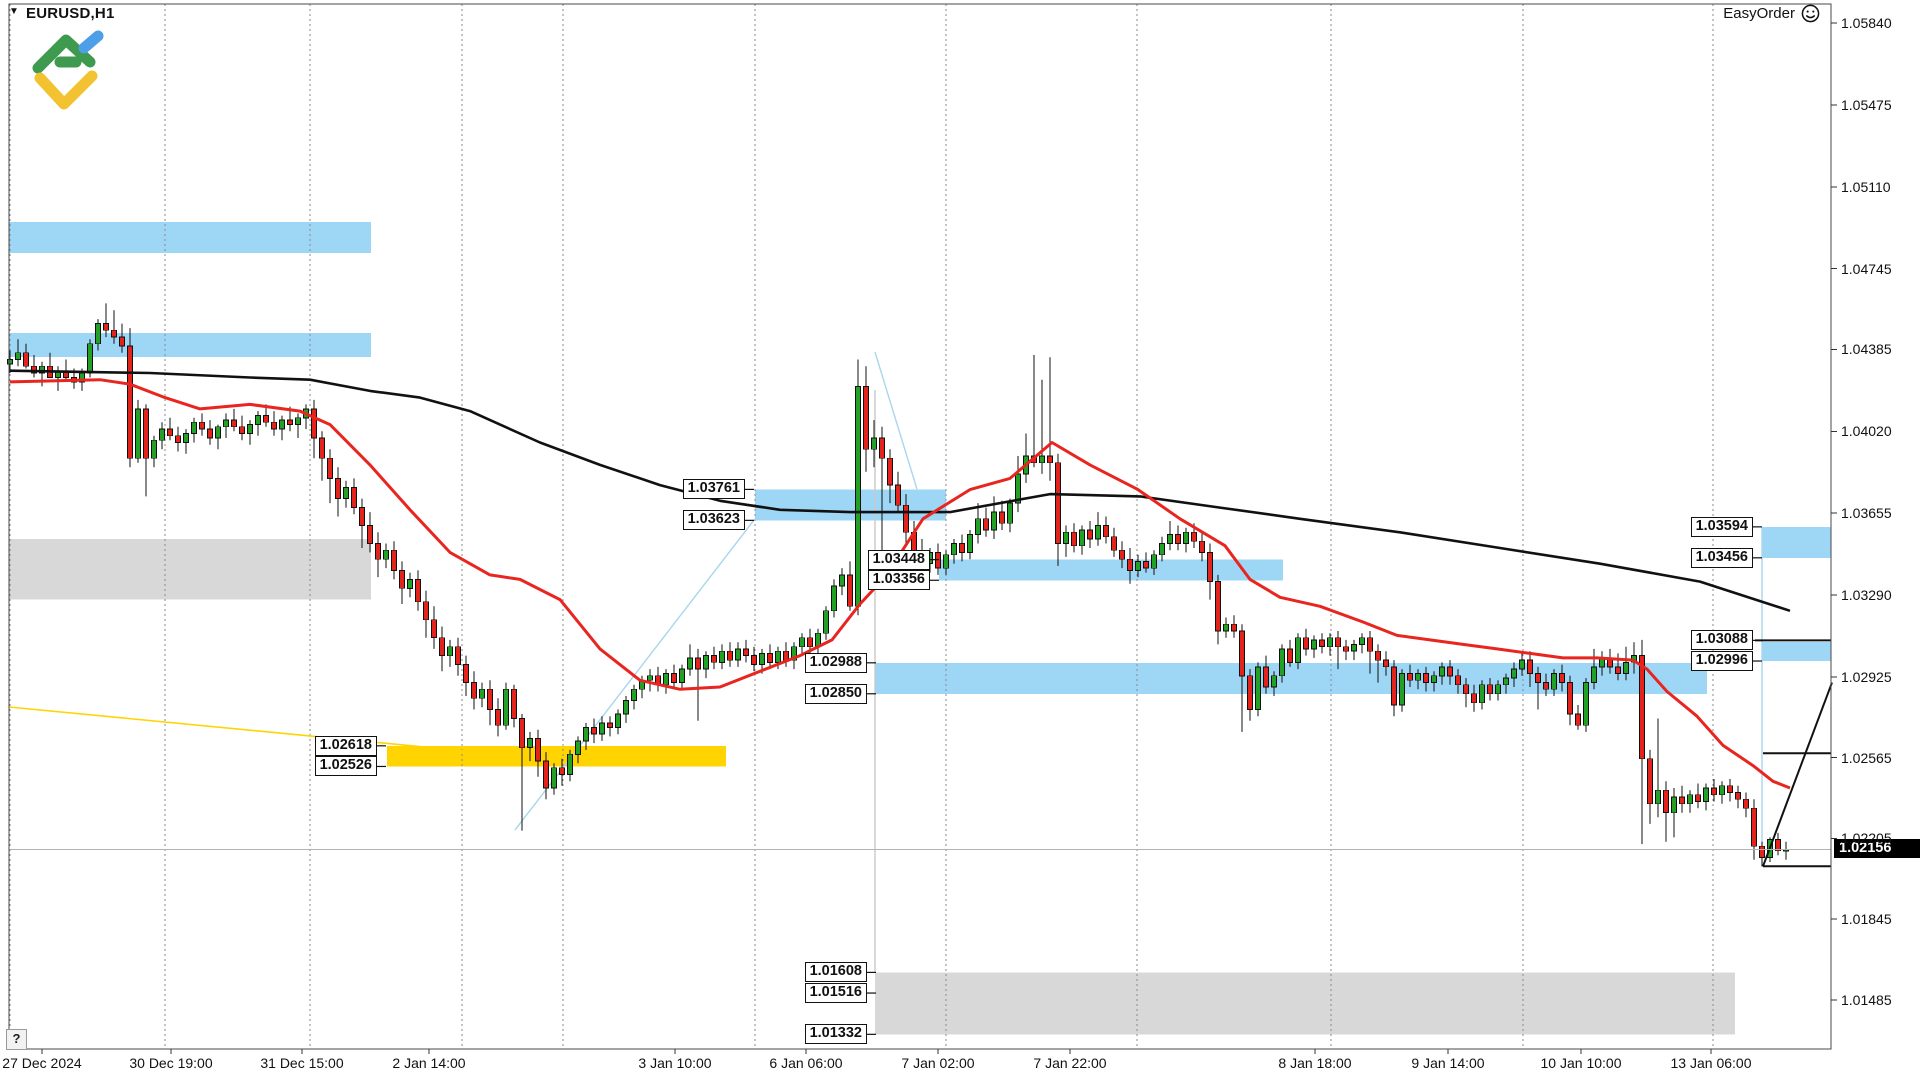 This screenshot has width=1920, height=1080. What do you see at coordinates (429, 1063) in the screenshot?
I see `time-axis-label: 2 Jan 14:00` at bounding box center [429, 1063].